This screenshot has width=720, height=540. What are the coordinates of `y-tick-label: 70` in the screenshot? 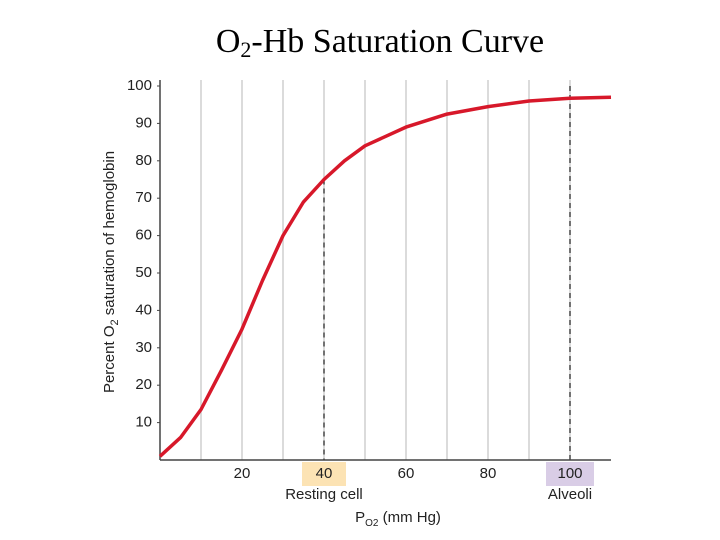 It's located at (143, 197).